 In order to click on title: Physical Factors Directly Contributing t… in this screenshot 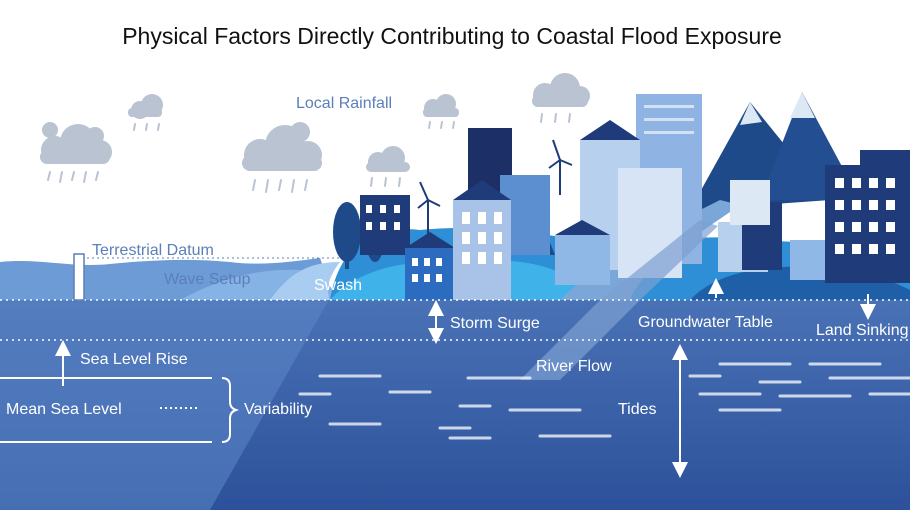, I will do `click(452, 36)`.